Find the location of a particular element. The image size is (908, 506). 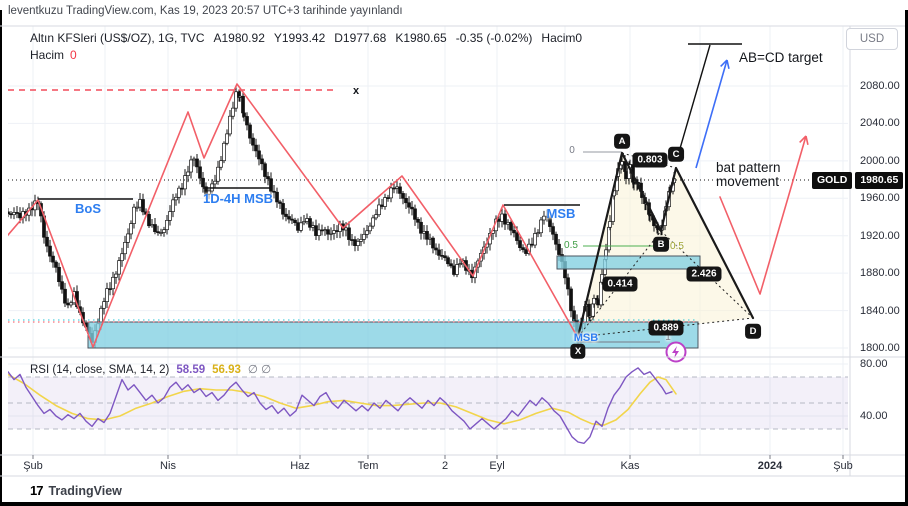

pattern-point-d-badge: D is located at coordinates (753, 331).